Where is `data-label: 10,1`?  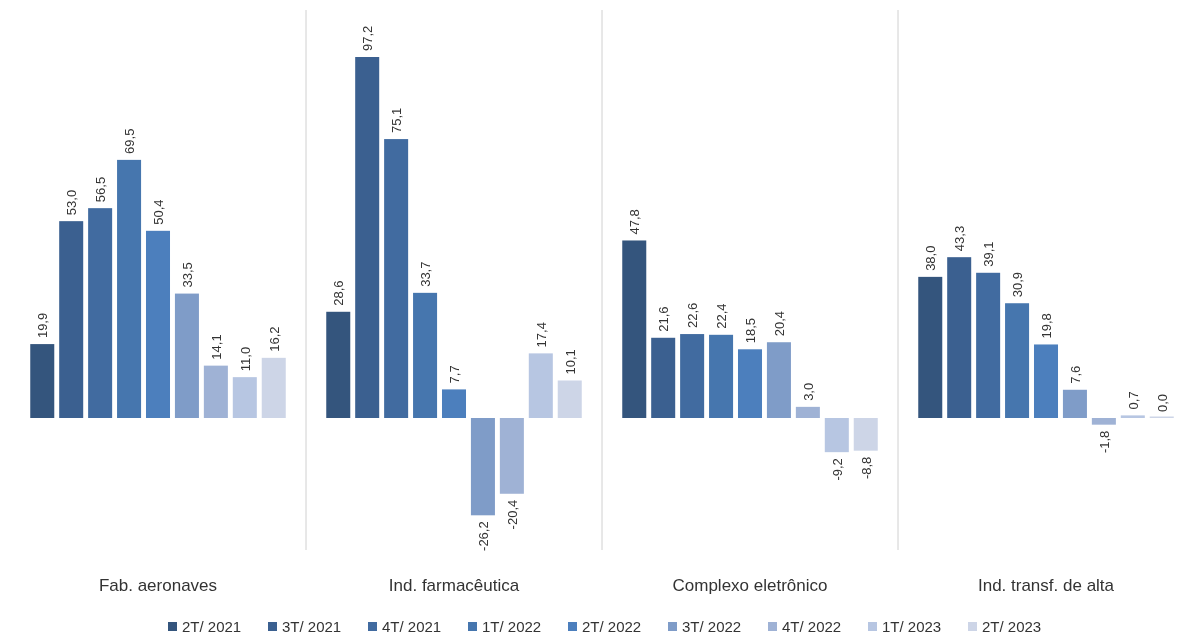
data-label: 10,1 is located at coordinates (570, 362).